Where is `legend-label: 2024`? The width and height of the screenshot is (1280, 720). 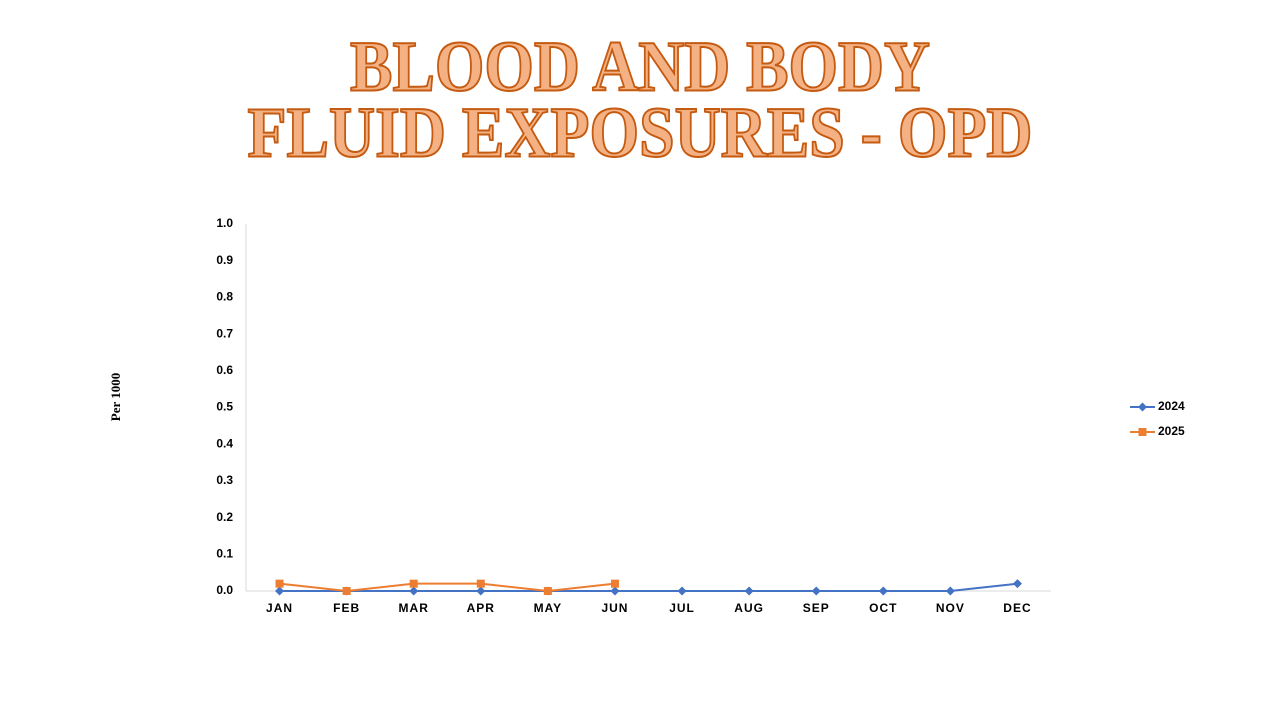
legend-label: 2024 is located at coordinates (1171, 406).